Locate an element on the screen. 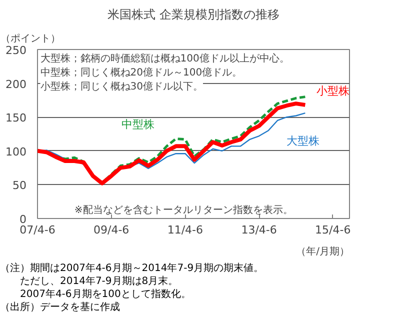 This screenshot has height=323, width=405. y-tick-label: 250 is located at coordinates (16, 50).